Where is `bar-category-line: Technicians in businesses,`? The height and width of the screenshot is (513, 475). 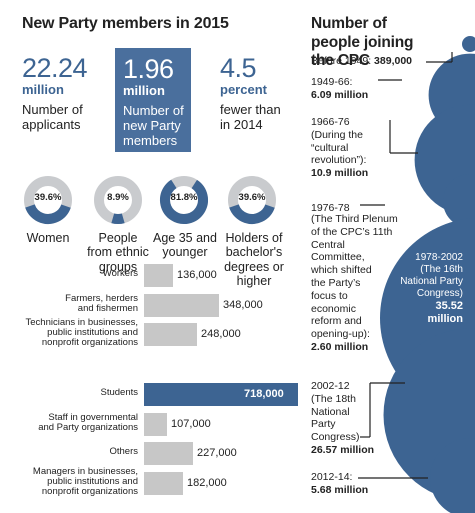 bar-category-line: Technicians in businesses, is located at coordinates (81, 322).